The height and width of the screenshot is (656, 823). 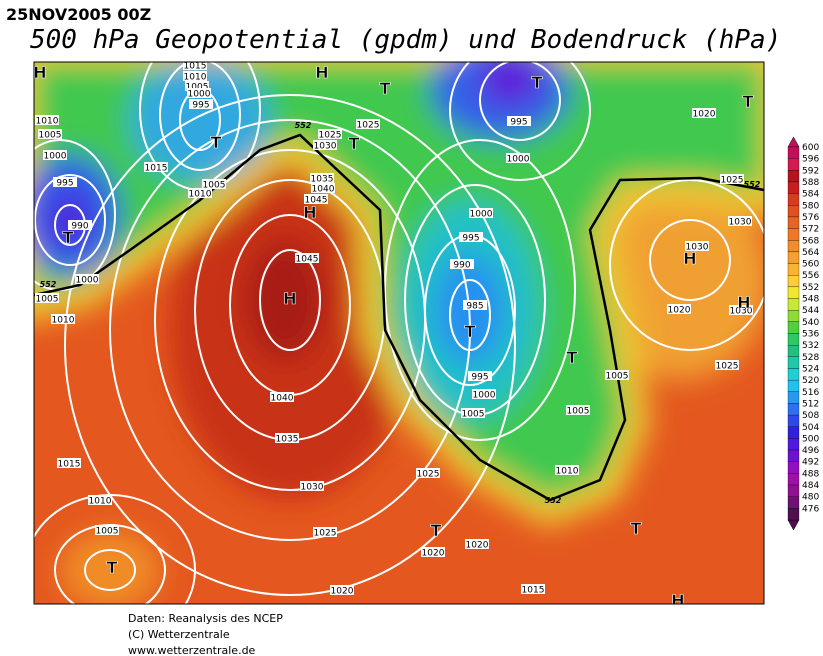 What do you see at coordinates (810, 381) in the screenshot?
I see `colorbar-label: 520` at bounding box center [810, 381].